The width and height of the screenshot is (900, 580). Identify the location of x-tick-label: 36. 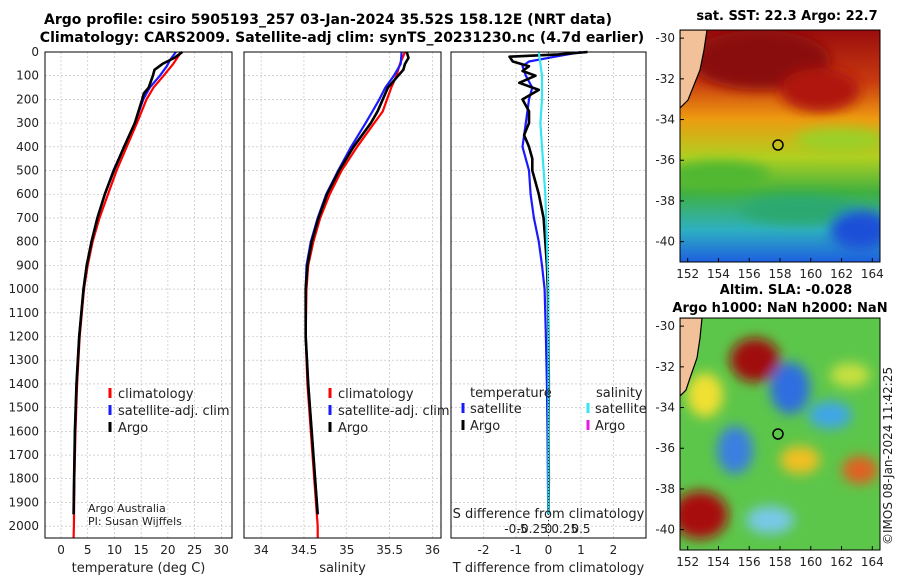
(432, 550).